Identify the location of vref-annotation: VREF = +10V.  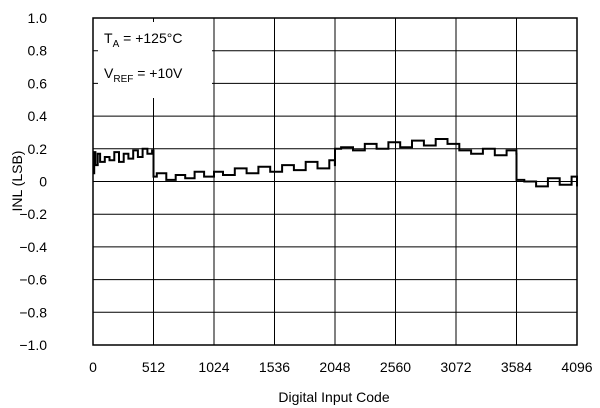
(143, 75).